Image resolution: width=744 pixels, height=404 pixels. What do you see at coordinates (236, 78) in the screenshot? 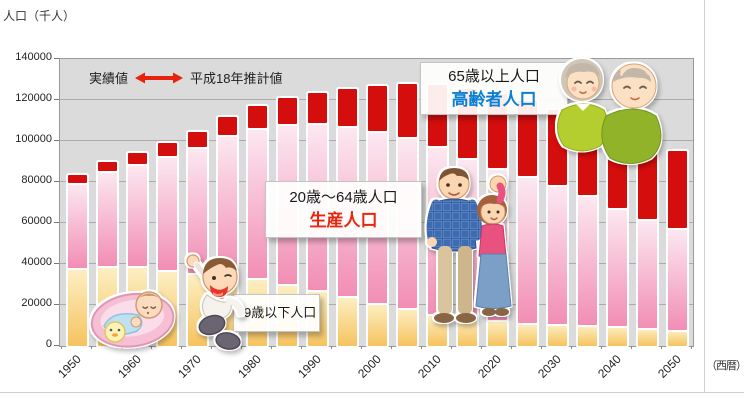
I see `legend-projected-label: 平成18年推計値` at bounding box center [236, 78].